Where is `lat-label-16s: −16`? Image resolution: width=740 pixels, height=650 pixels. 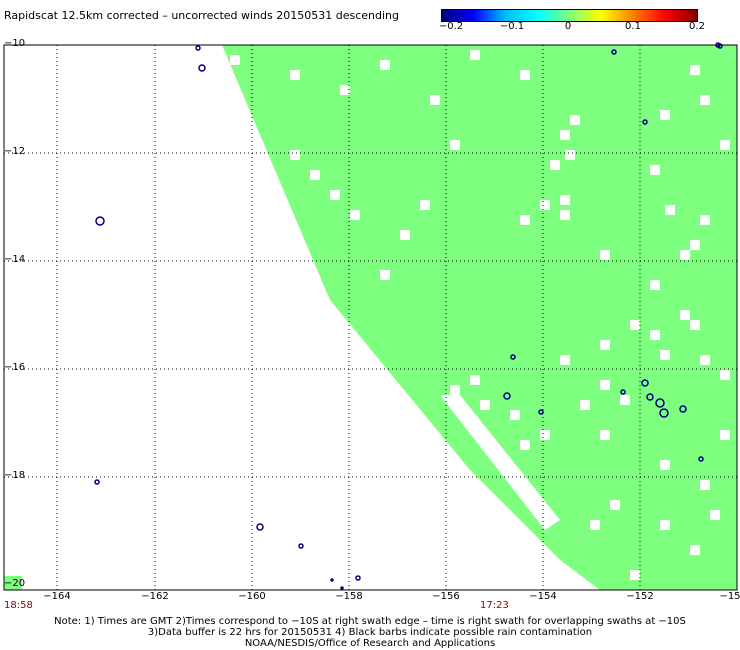 lat-label-16s: −16 is located at coordinates (15, 367).